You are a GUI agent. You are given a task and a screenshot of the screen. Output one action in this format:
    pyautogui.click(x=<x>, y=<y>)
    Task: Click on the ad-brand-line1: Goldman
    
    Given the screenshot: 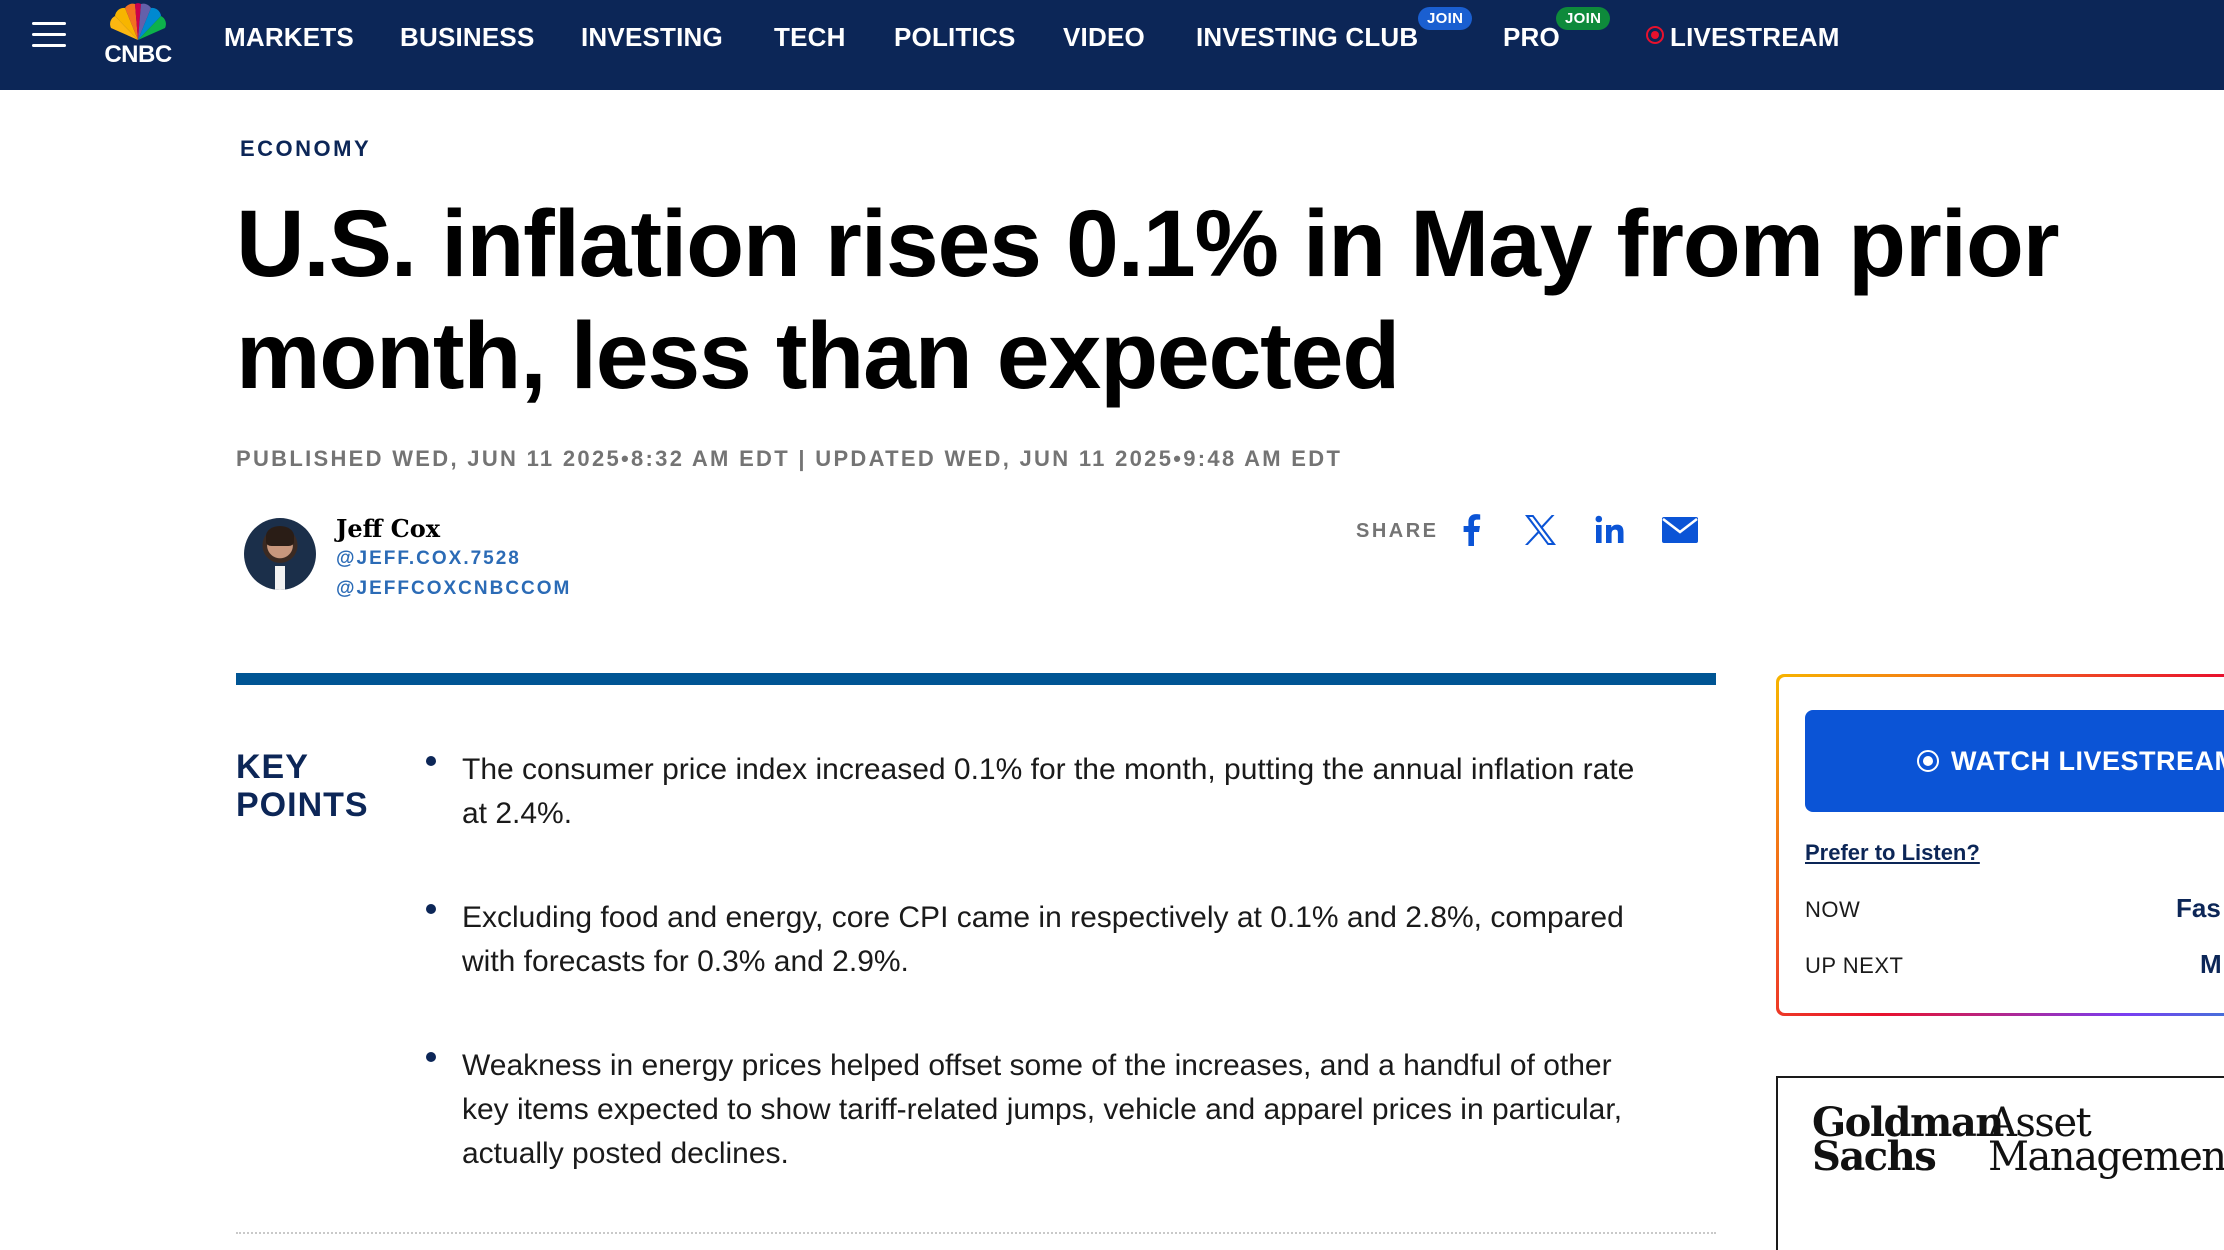 What is the action you would take?
    pyautogui.click(x=1908, y=1122)
    